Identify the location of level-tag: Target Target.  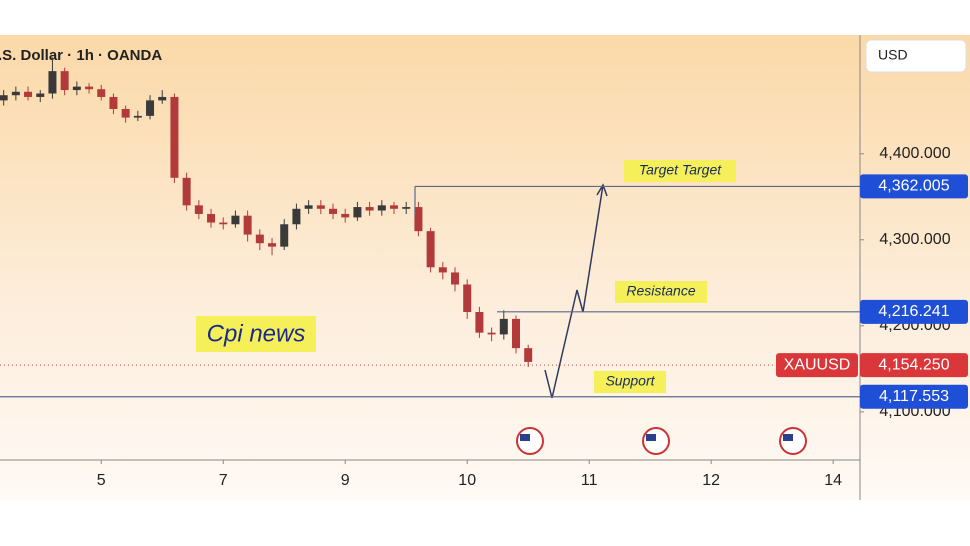
(680, 170).